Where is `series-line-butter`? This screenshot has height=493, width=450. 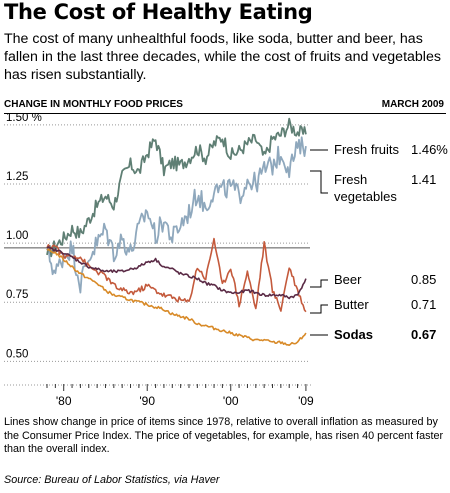
series-line-butter is located at coordinates (176, 275).